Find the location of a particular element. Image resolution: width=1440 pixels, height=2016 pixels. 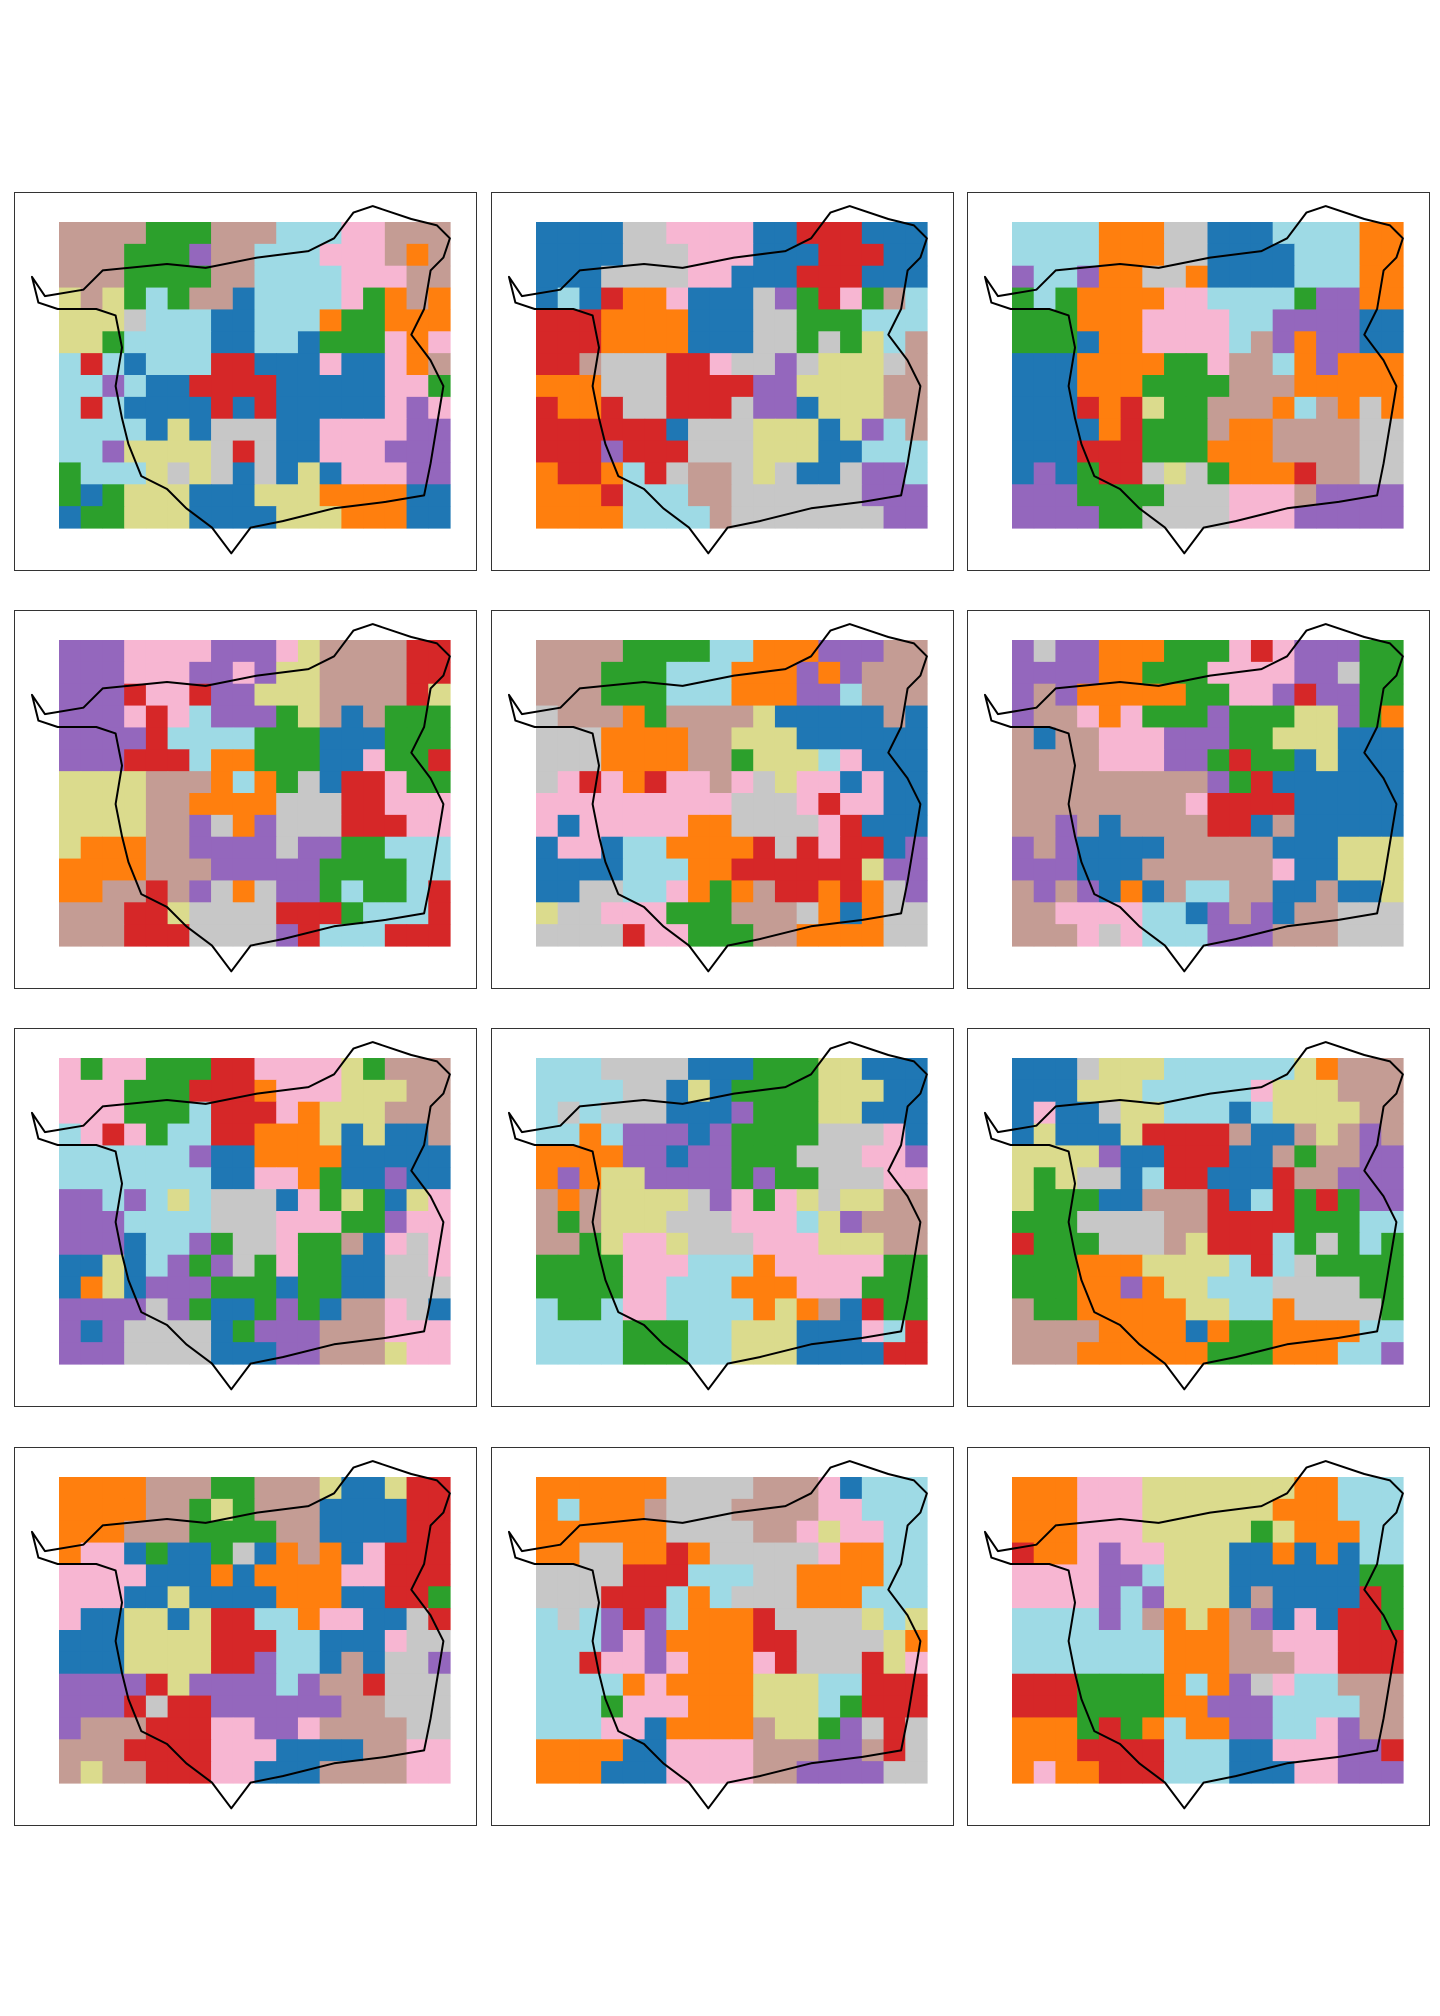

map-panel is located at coordinates (245, 799).